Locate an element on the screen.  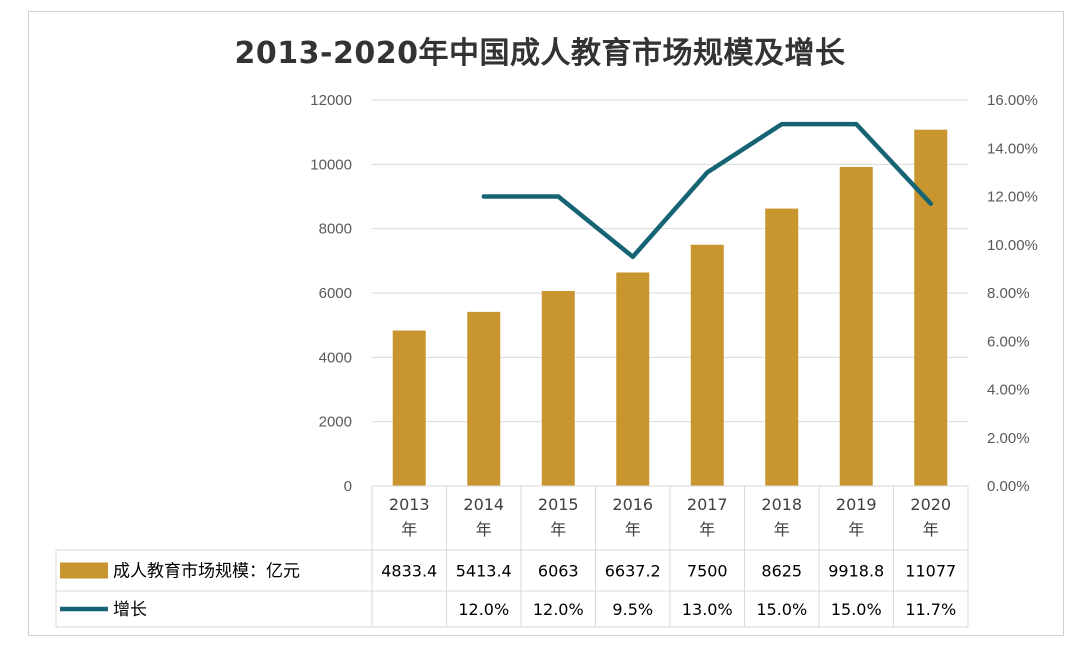
category-label: 2015 年 is located at coordinates (558, 517).